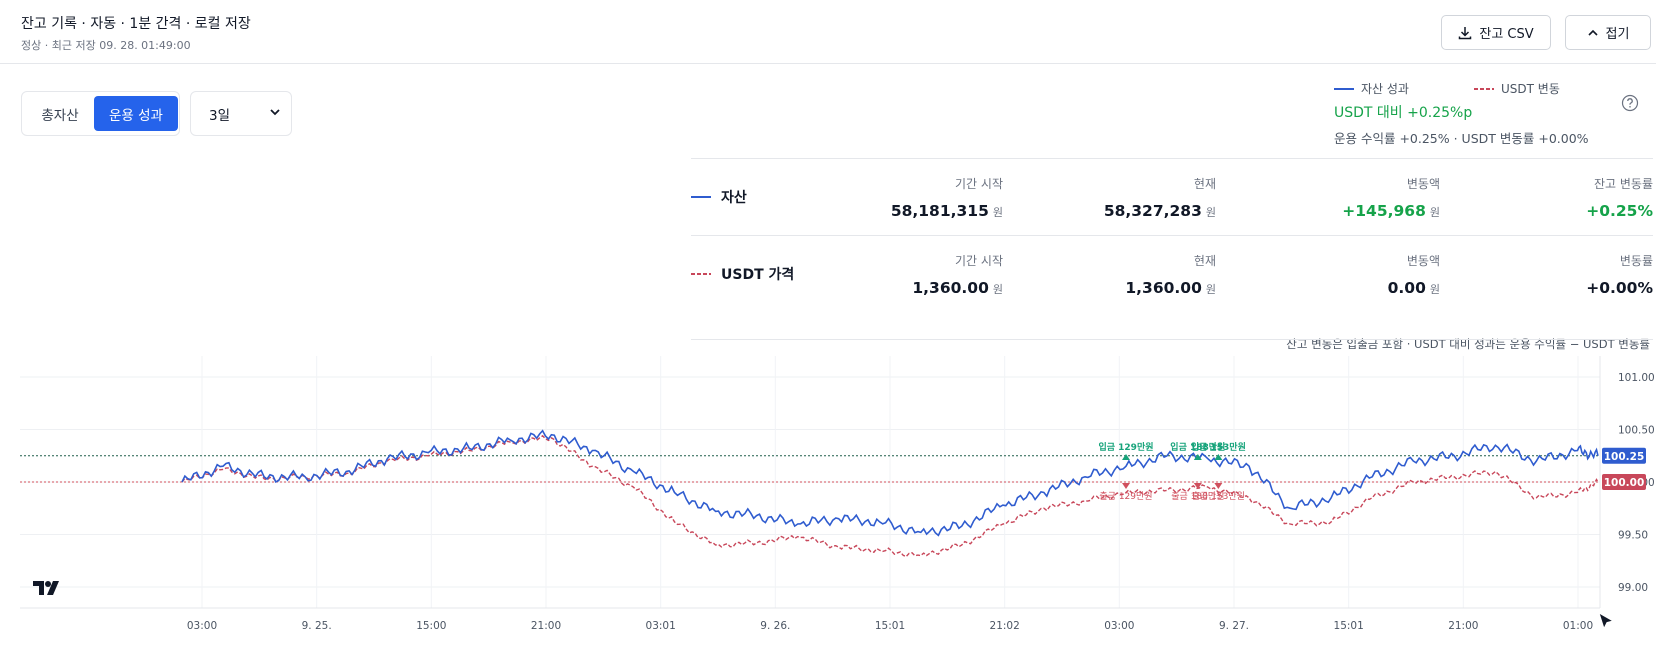  What do you see at coordinates (317, 626) in the screenshot?
I see `x-tick-label: 9. 25.` at bounding box center [317, 626].